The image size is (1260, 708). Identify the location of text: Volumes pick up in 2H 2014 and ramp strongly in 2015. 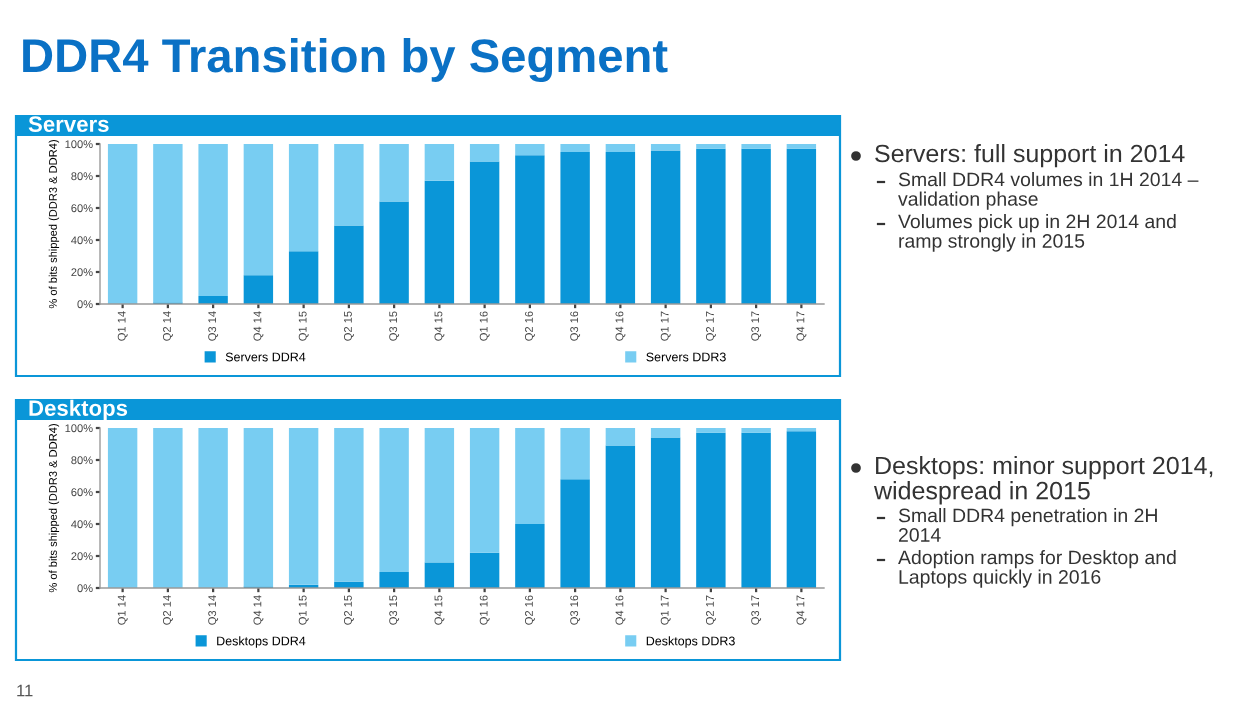
(1037, 233).